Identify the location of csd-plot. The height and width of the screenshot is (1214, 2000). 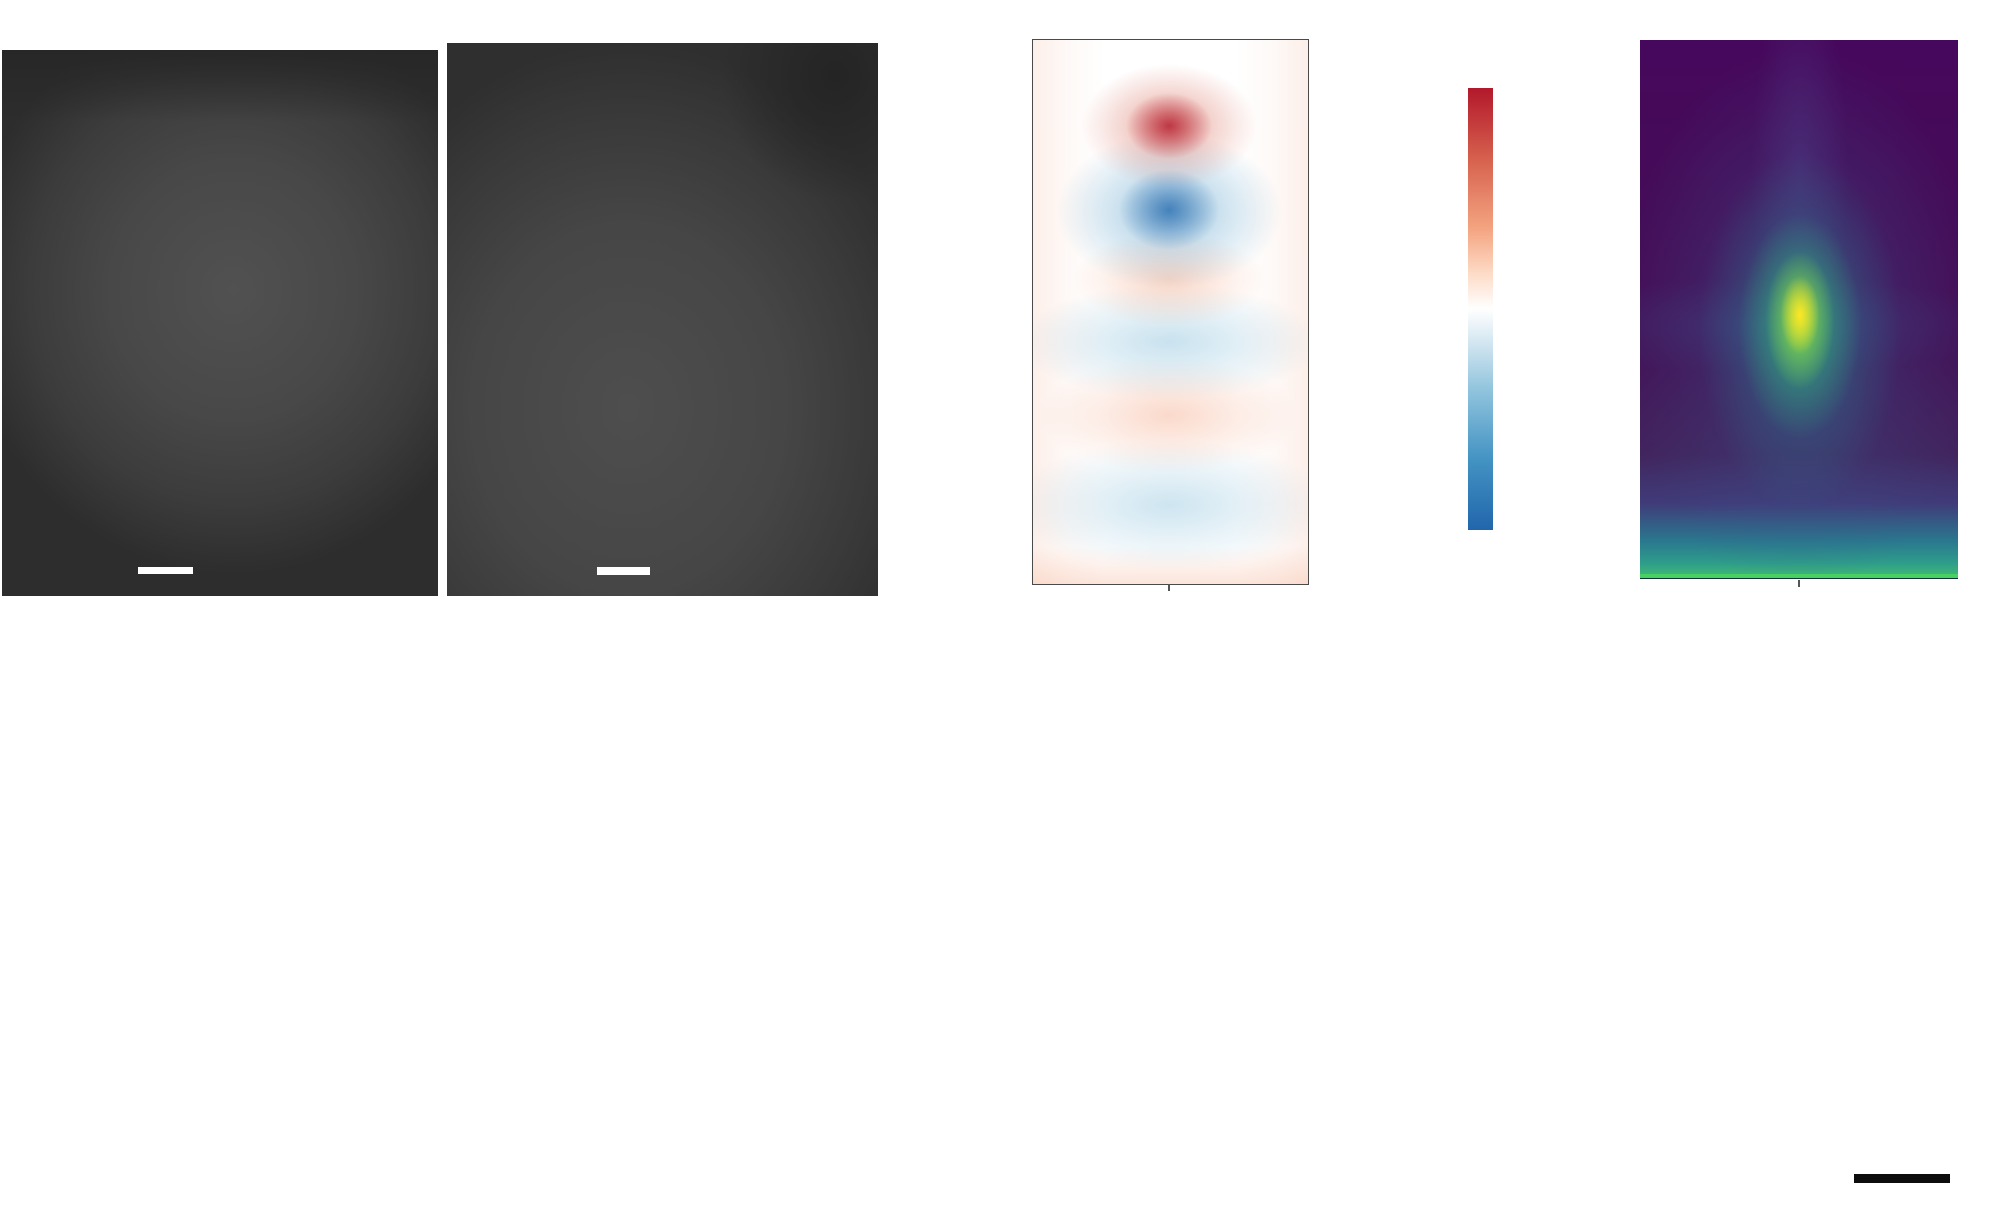
(1170, 312).